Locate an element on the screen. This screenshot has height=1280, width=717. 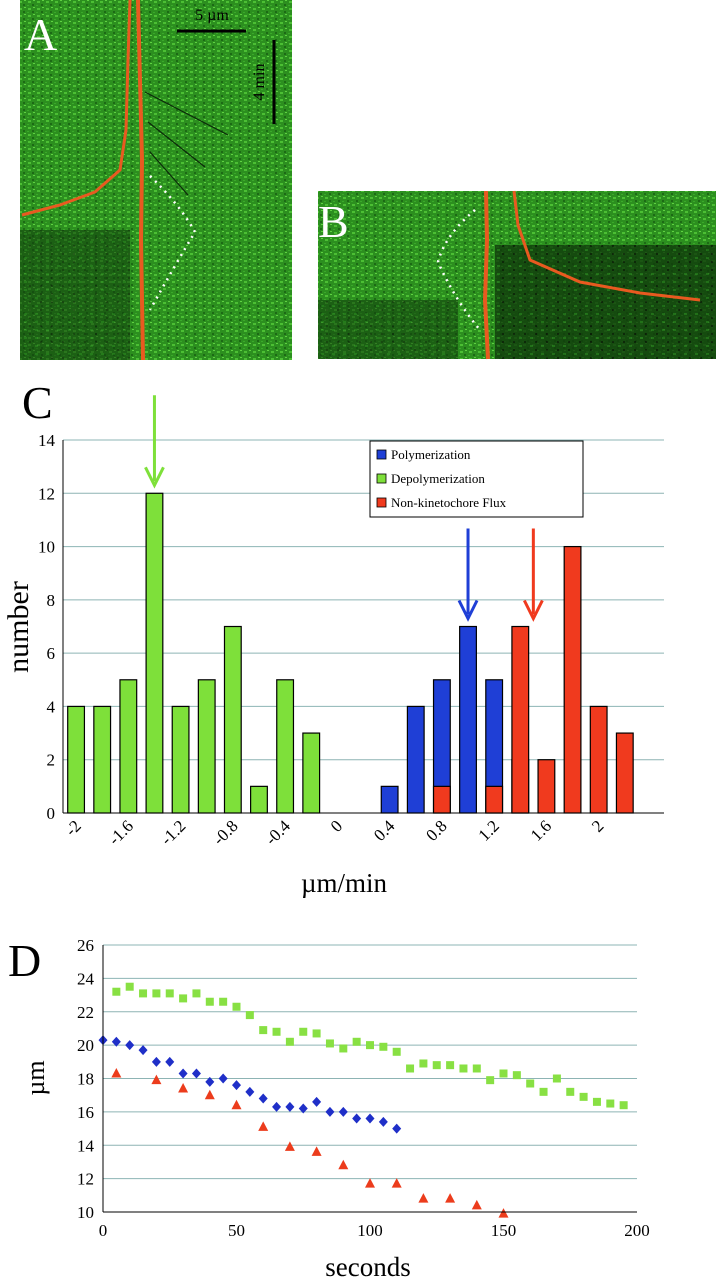
y-tick-label: 14 is located at coordinates (86, 1145).